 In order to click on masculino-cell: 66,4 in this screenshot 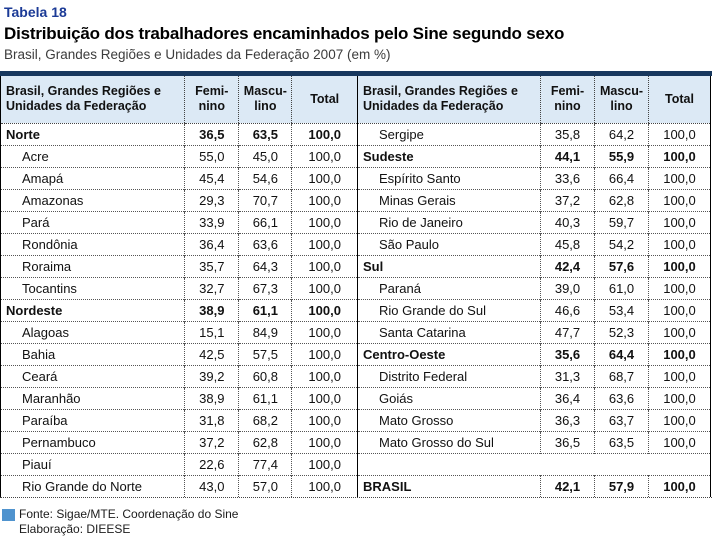, I will do `click(621, 178)`.